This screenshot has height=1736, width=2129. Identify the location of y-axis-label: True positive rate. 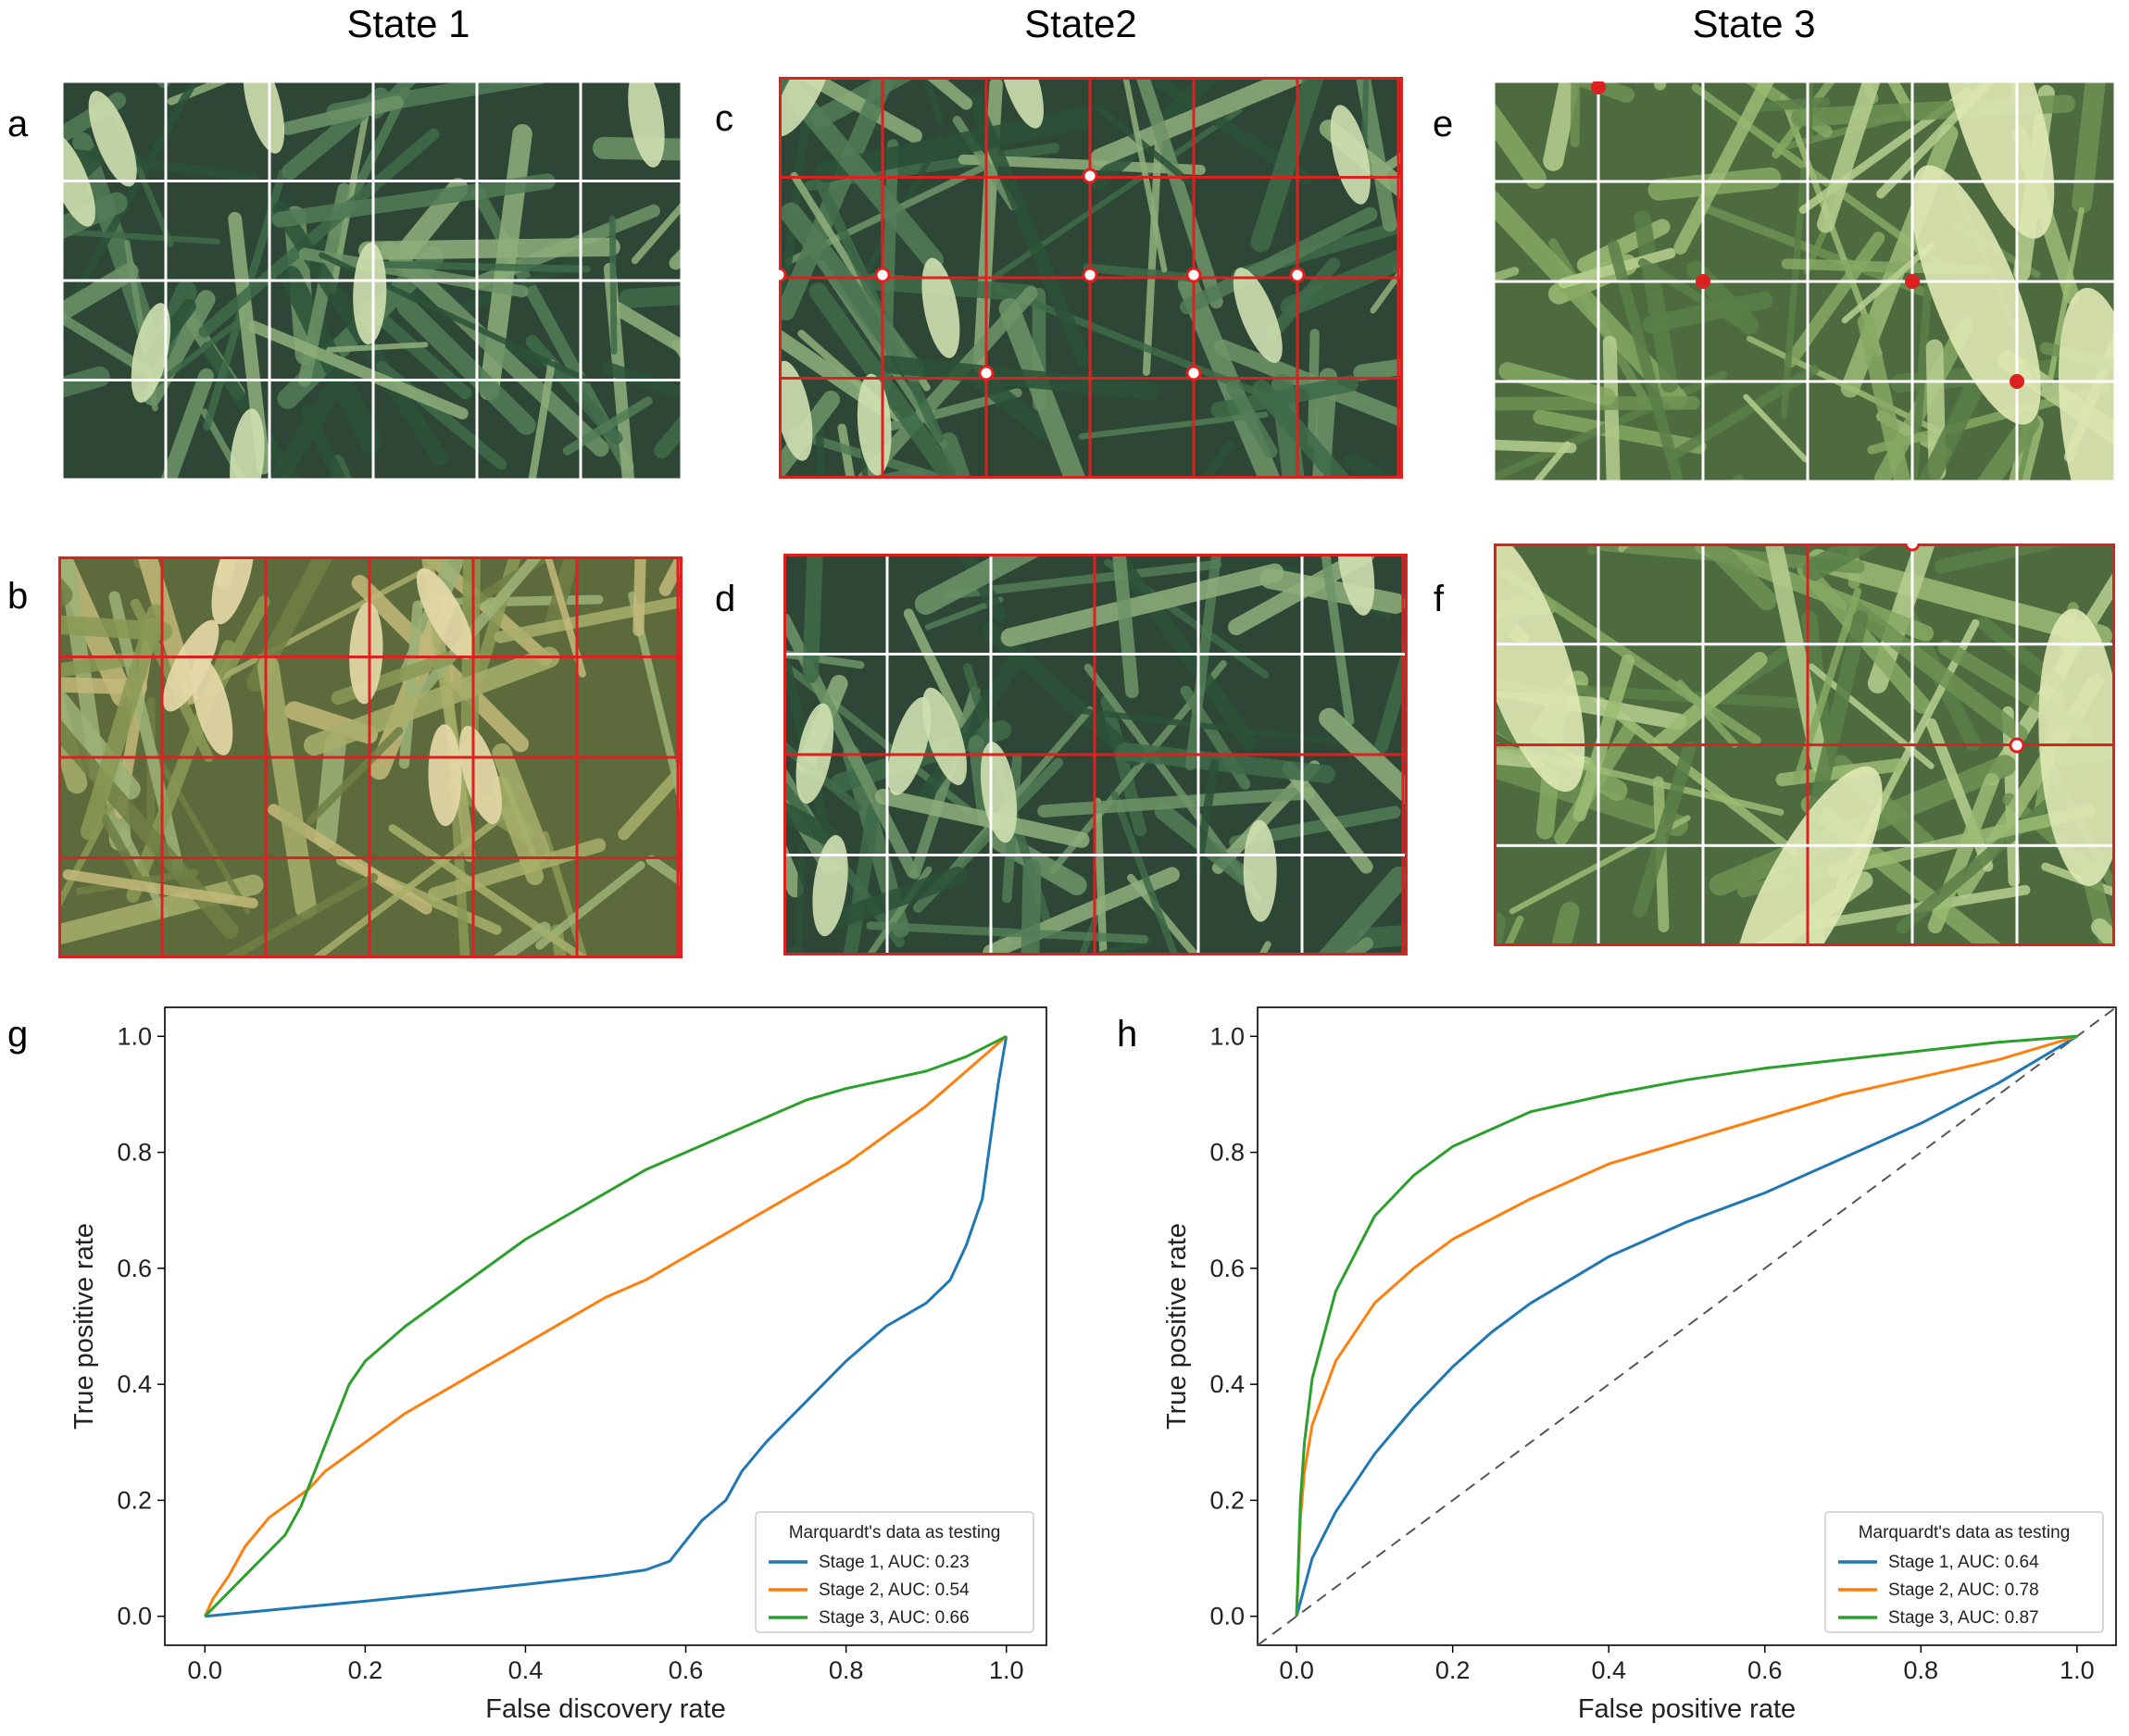
(1177, 1326).